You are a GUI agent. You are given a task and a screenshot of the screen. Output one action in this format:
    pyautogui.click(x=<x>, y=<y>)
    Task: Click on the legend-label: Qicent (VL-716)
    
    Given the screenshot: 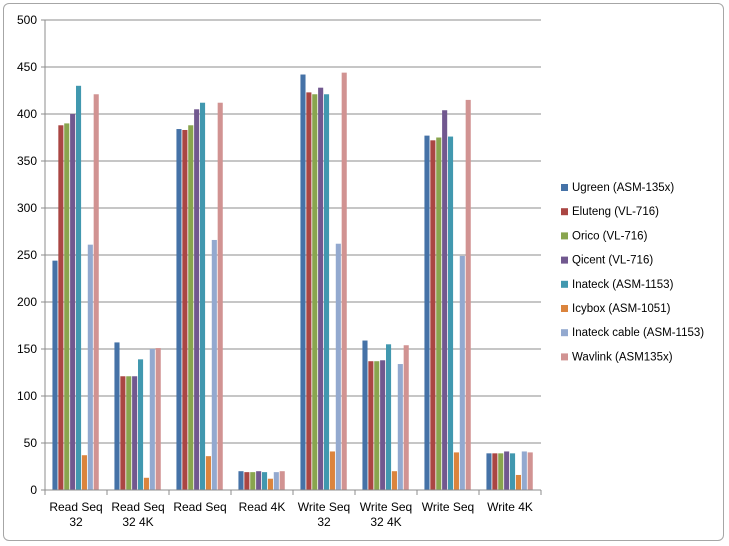 What is the action you would take?
    pyautogui.click(x=612, y=261)
    